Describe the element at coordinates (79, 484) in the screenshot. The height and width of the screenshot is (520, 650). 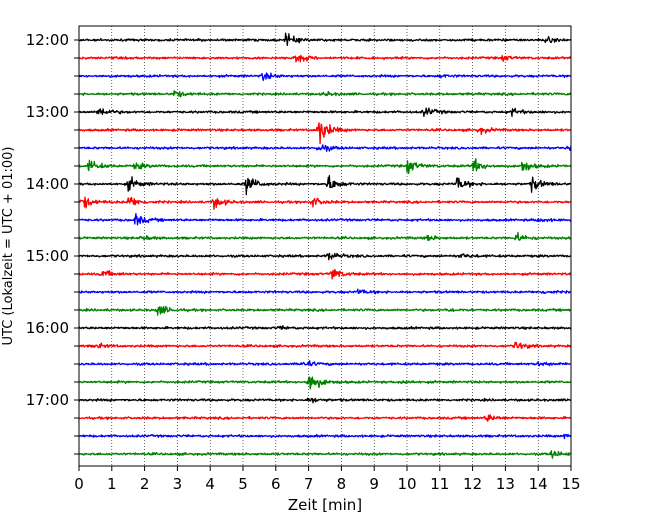
I see `x-tick-label: 0` at that location.